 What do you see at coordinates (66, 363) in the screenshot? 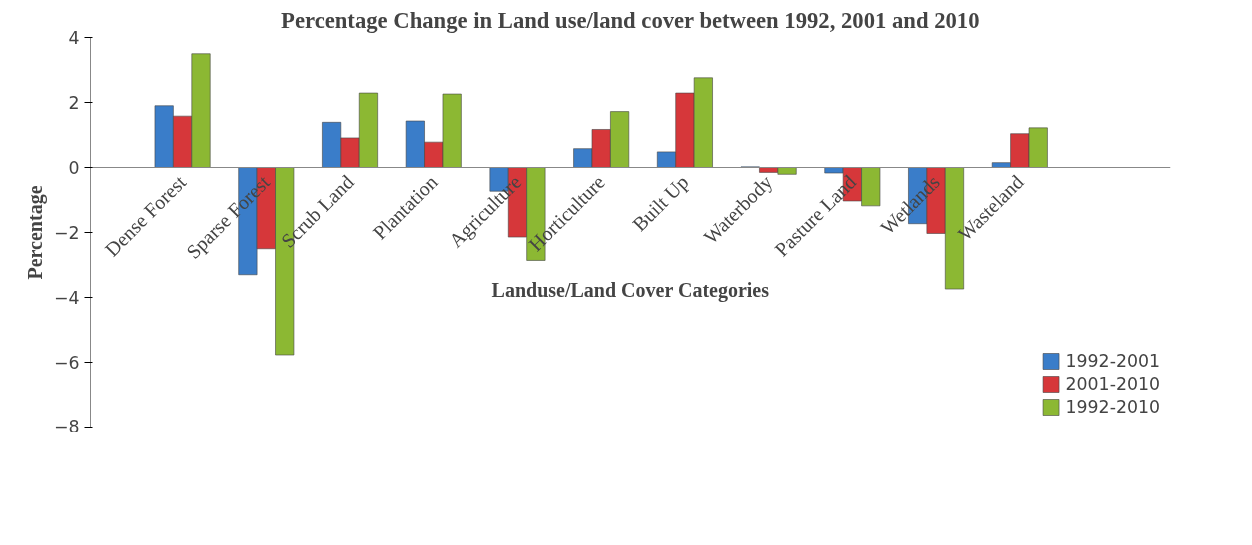
I see `y-tick-label: −6` at bounding box center [66, 363].